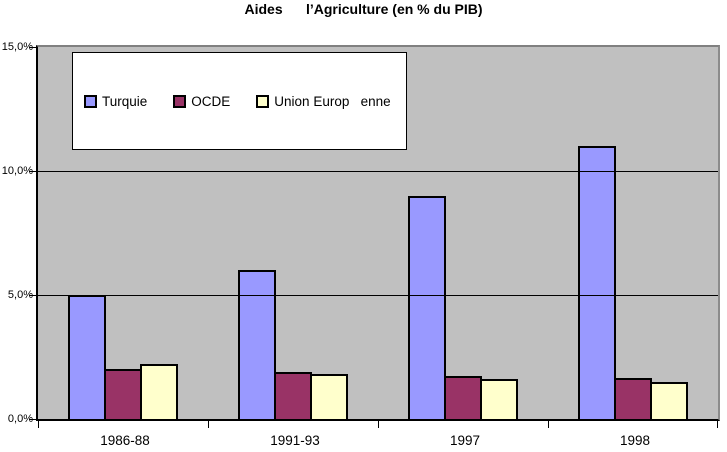 The image size is (727, 452). I want to click on y-axis-label-5: 5,0%, so click(20, 295).